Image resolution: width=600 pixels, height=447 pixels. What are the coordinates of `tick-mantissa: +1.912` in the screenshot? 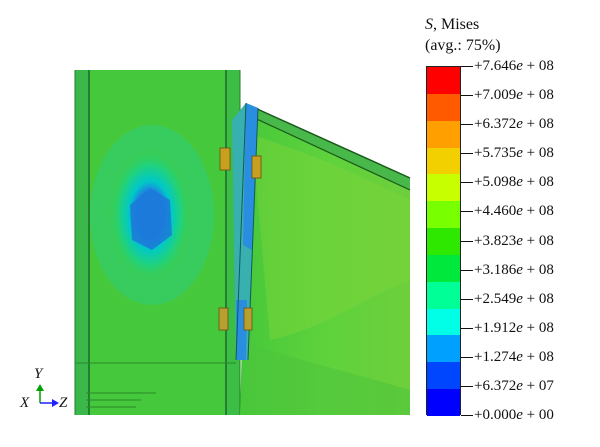 It's located at (495, 327).